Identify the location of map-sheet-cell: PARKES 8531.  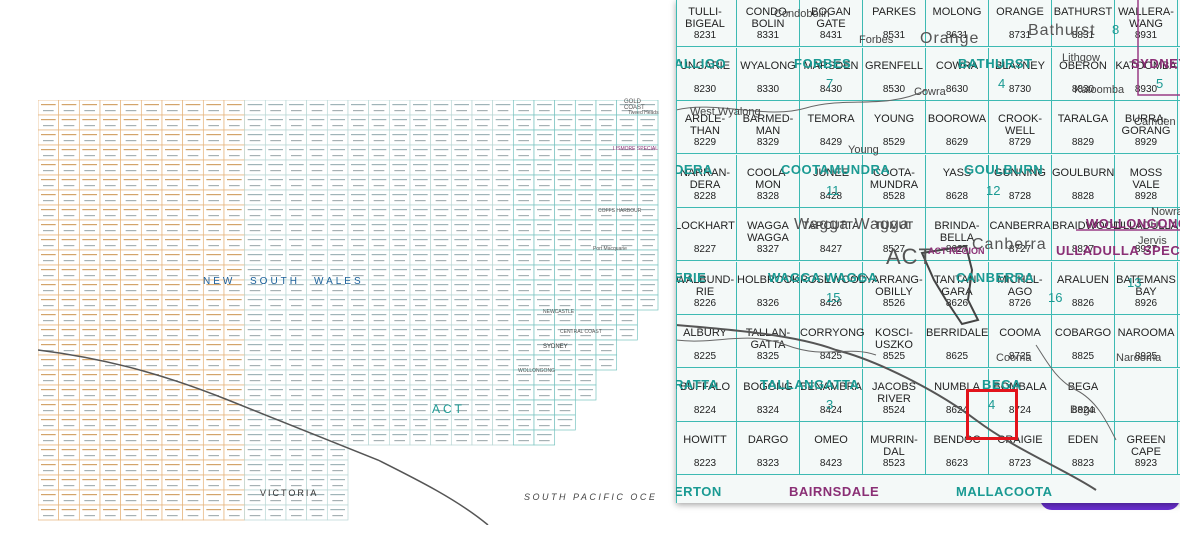
(894, 23).